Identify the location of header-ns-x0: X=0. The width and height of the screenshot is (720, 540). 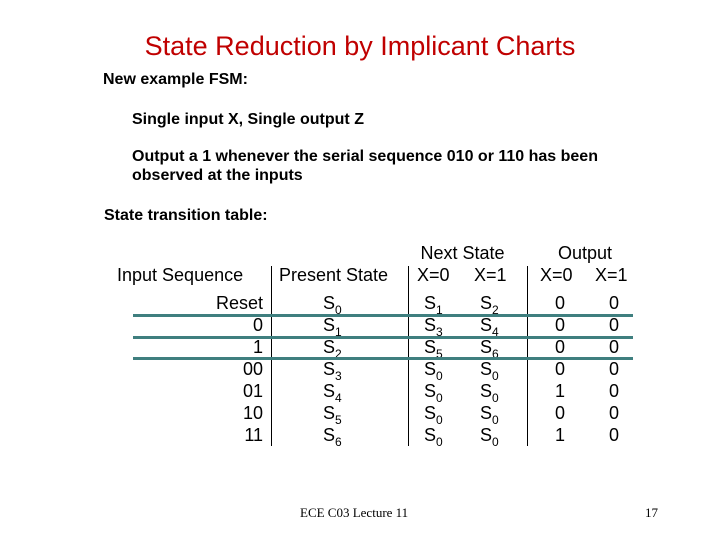
(433, 275).